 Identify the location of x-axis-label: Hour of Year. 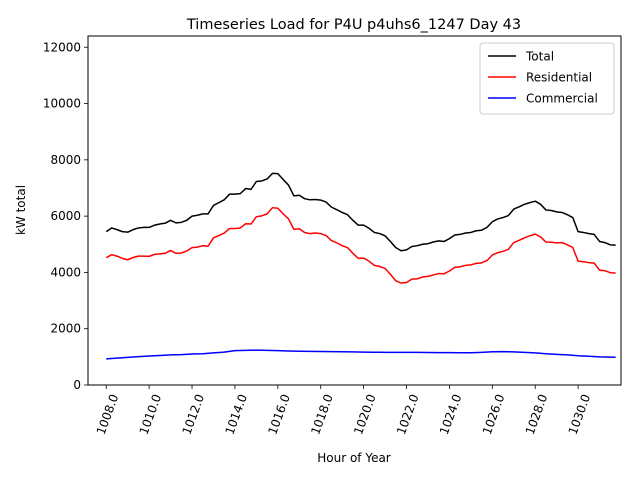
(354, 458).